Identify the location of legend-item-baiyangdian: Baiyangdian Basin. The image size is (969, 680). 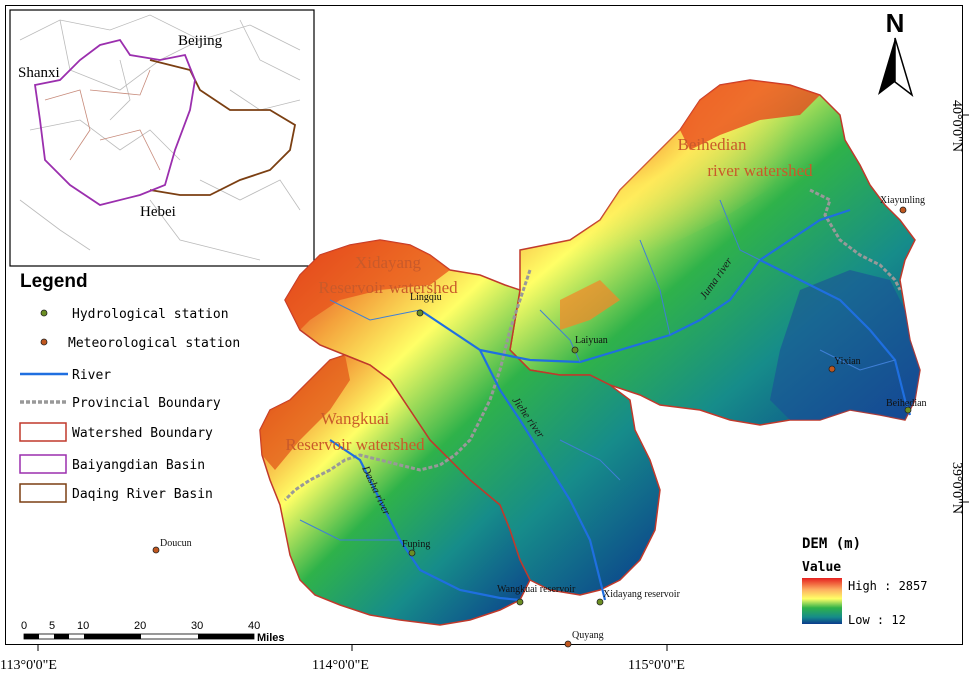
(138, 465).